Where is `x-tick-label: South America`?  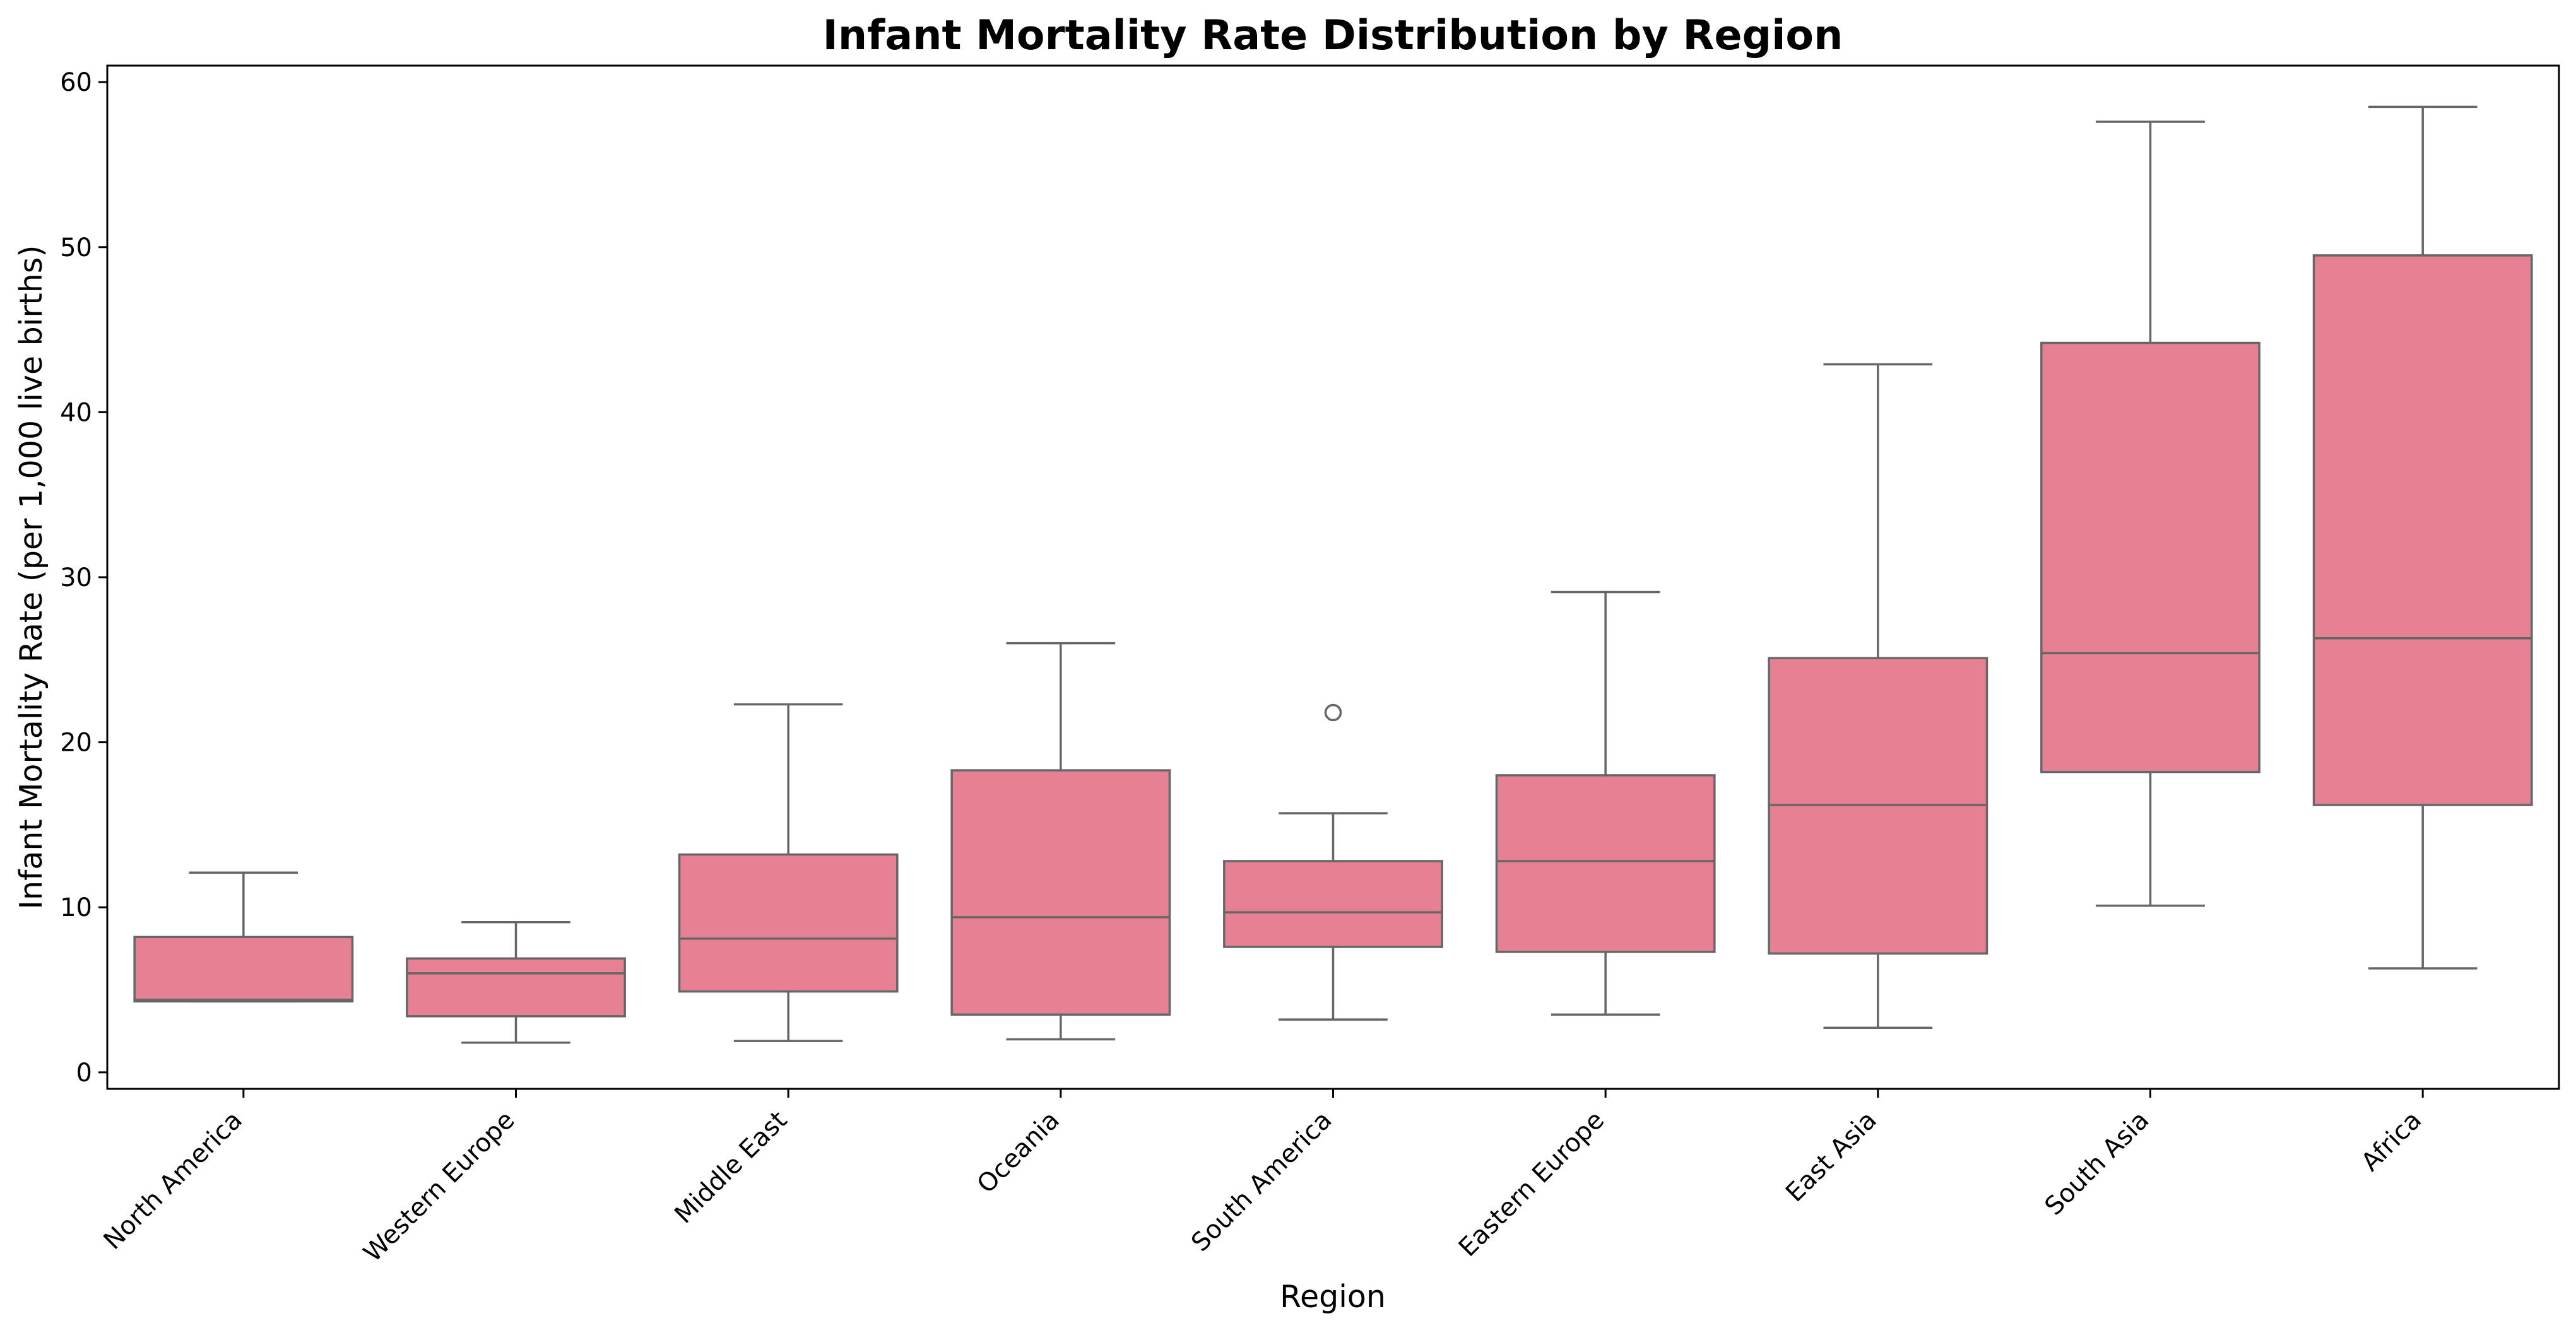 x-tick-label: South America is located at coordinates (1262, 1181).